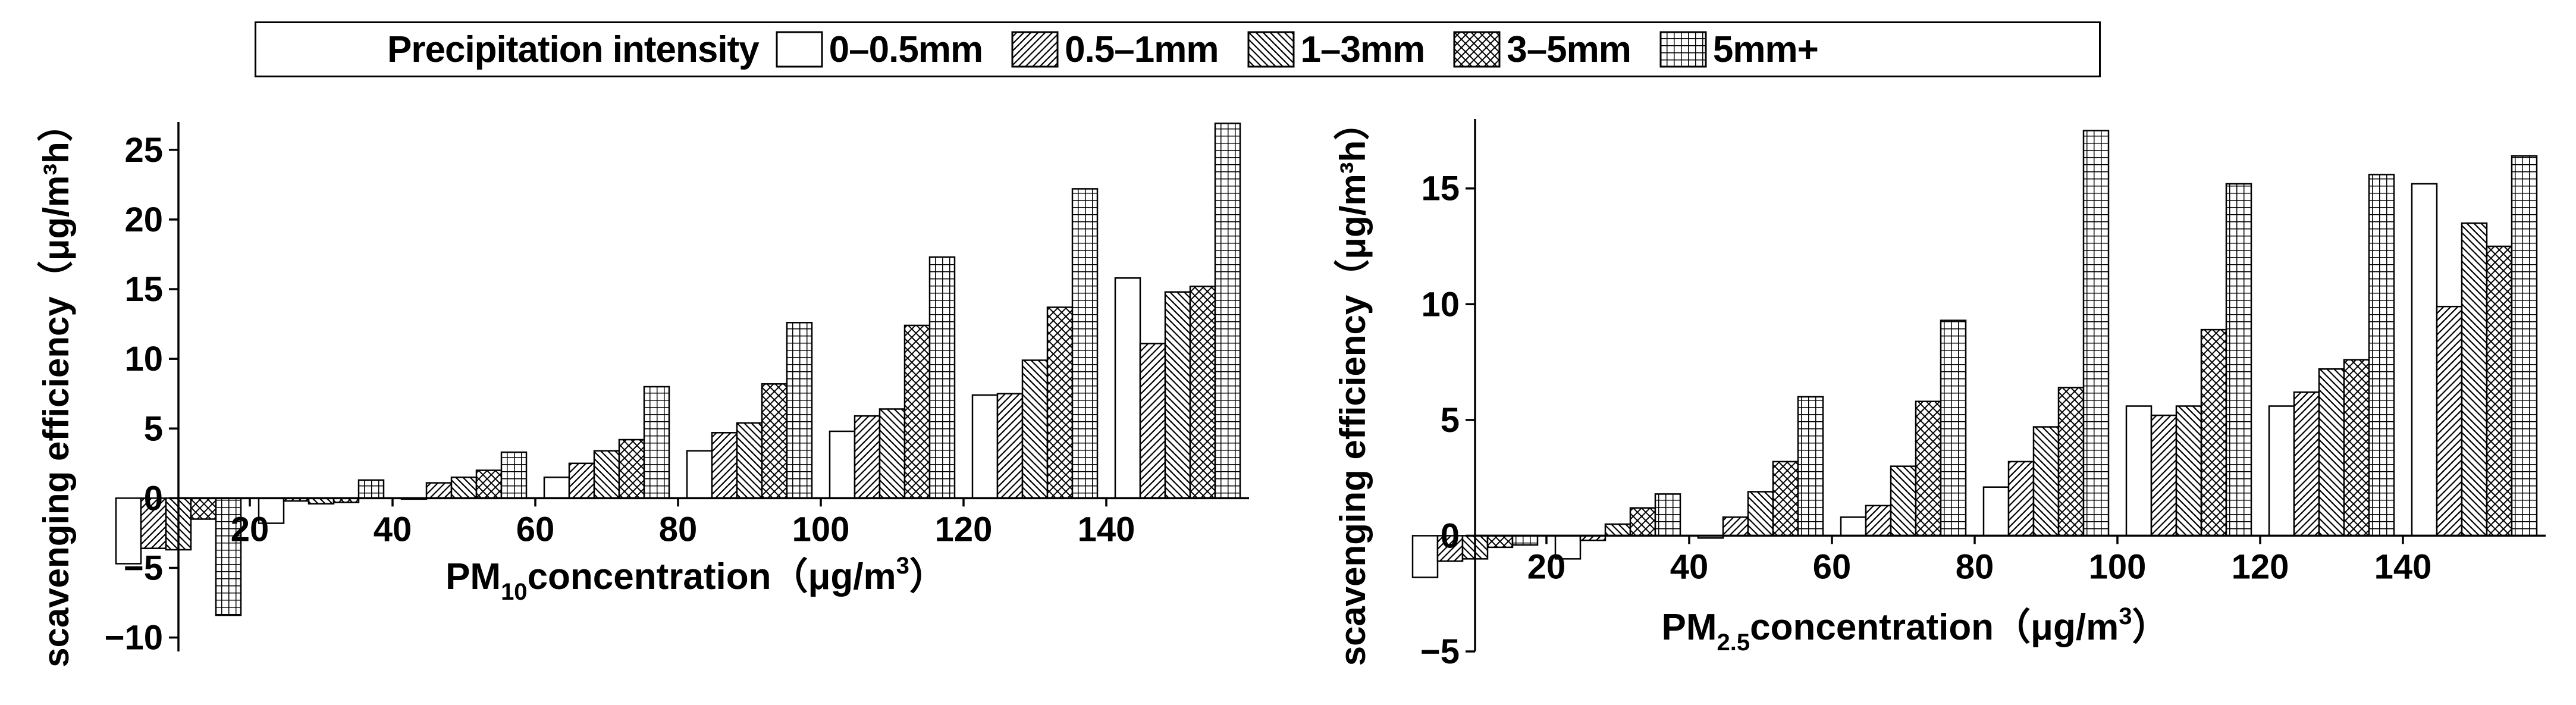  I want to click on legend-label: 5mm+, so click(1765, 49).